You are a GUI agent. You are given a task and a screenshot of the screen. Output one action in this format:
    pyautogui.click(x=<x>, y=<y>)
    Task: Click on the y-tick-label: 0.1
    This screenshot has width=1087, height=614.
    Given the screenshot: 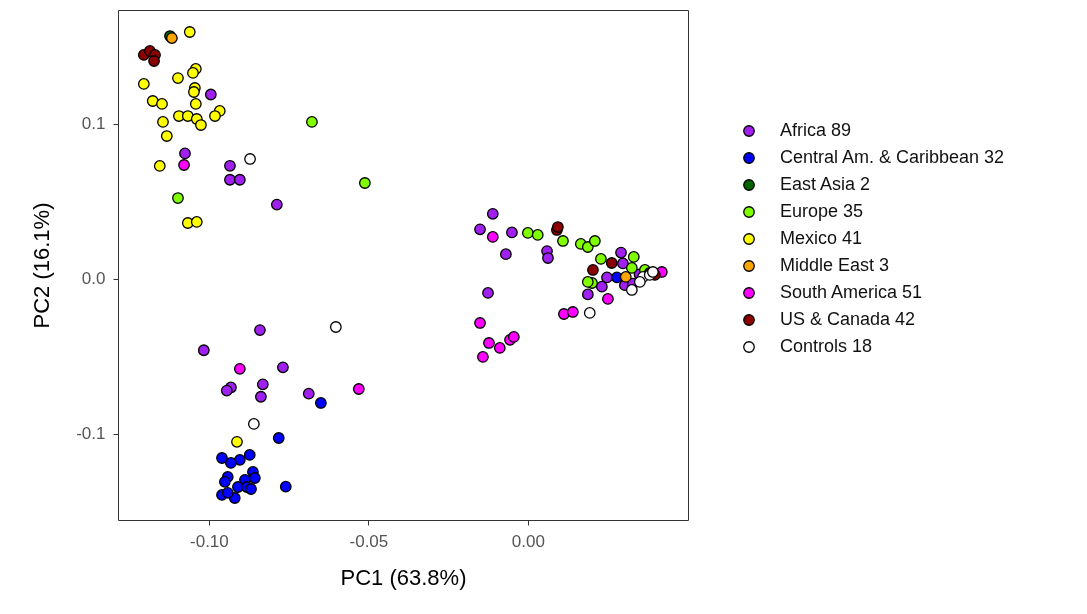 What is the action you would take?
    pyautogui.click(x=93, y=124)
    